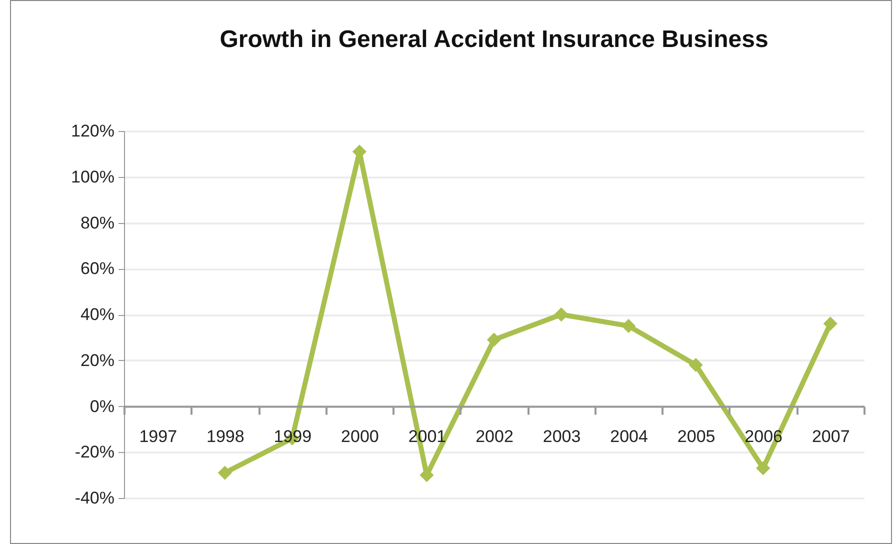 The height and width of the screenshot is (544, 893). Describe the element at coordinates (494, 39) in the screenshot. I see `chart-title: Growth in General Accident Insurance Business` at that location.